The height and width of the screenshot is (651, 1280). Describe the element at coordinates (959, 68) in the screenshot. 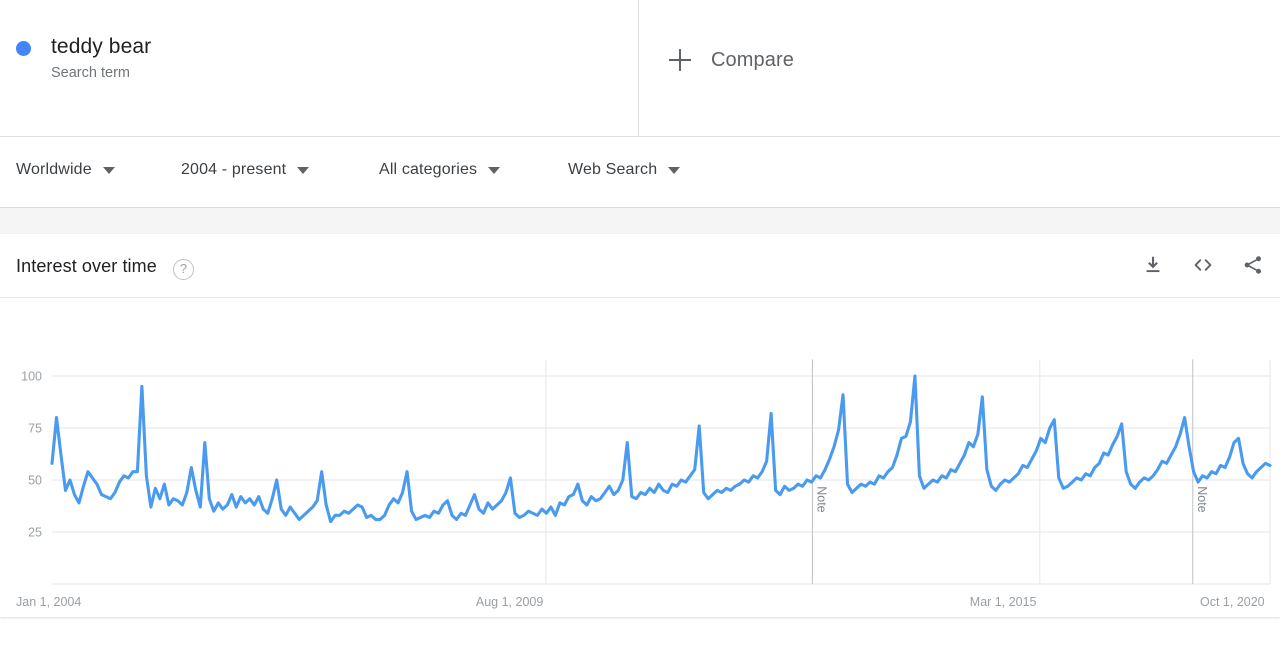

I see `compare-card: Compare` at that location.